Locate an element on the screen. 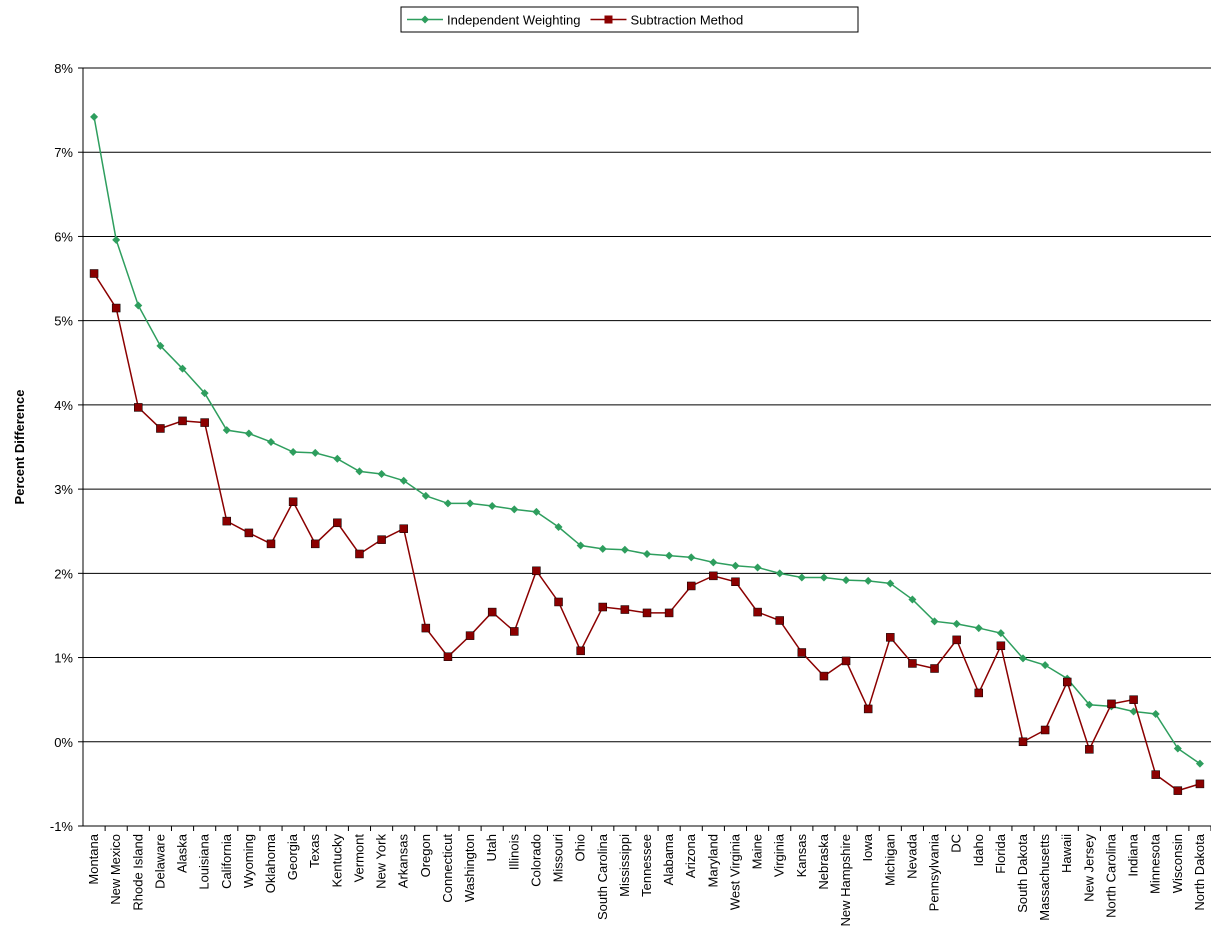 The width and height of the screenshot is (1211, 951). x-tick-label: Minnesota is located at coordinates (1155, 863).